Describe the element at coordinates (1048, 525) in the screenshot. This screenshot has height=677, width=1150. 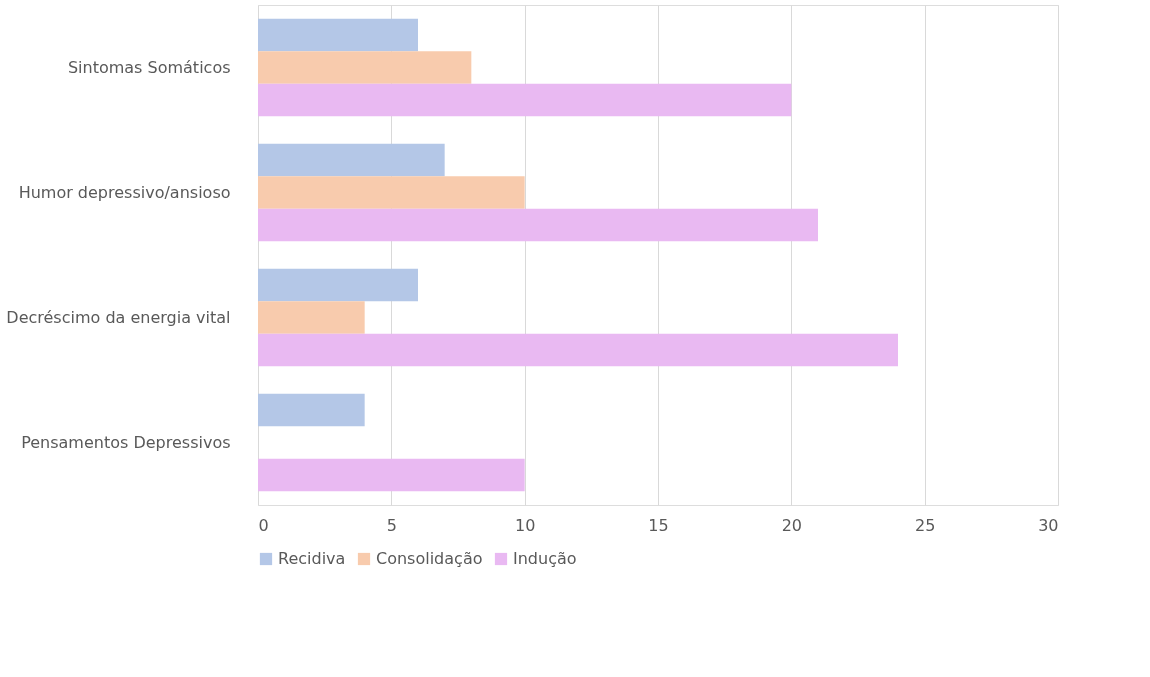
I see `x-tick-label: 30` at that location.